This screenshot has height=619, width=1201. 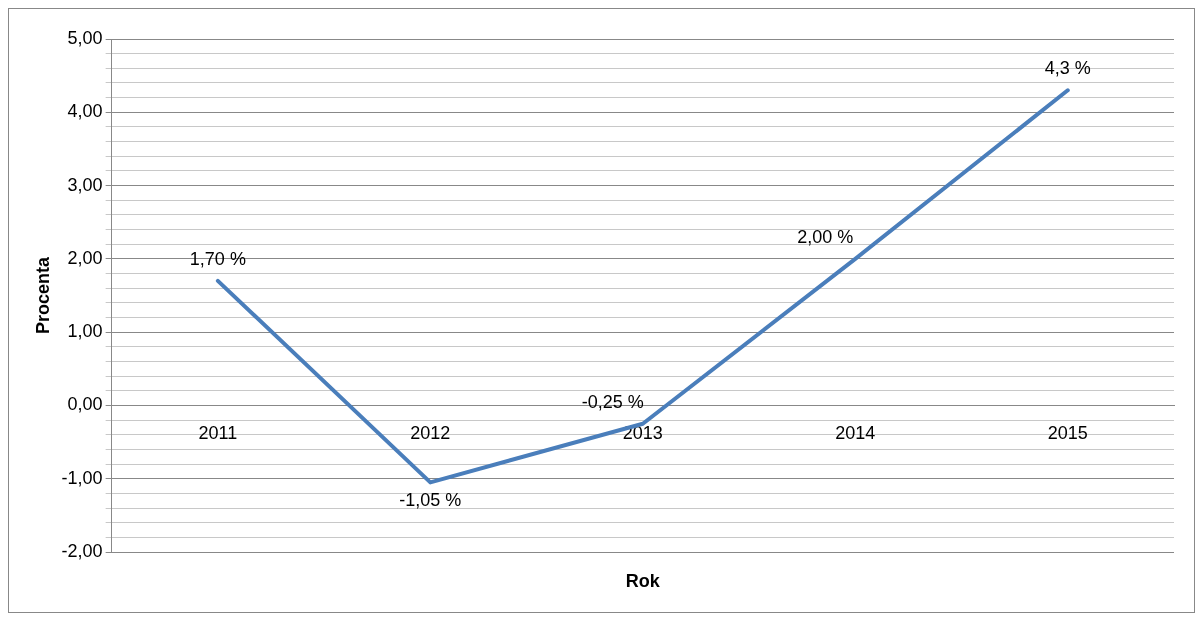 What do you see at coordinates (643, 580) in the screenshot?
I see `x-axis-title: Rok` at bounding box center [643, 580].